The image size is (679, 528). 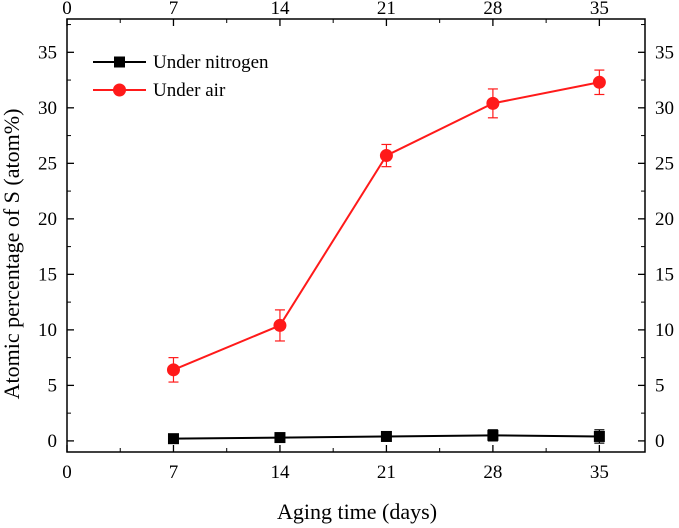 I want to click on top-tick-label: 14, so click(x=280, y=9).